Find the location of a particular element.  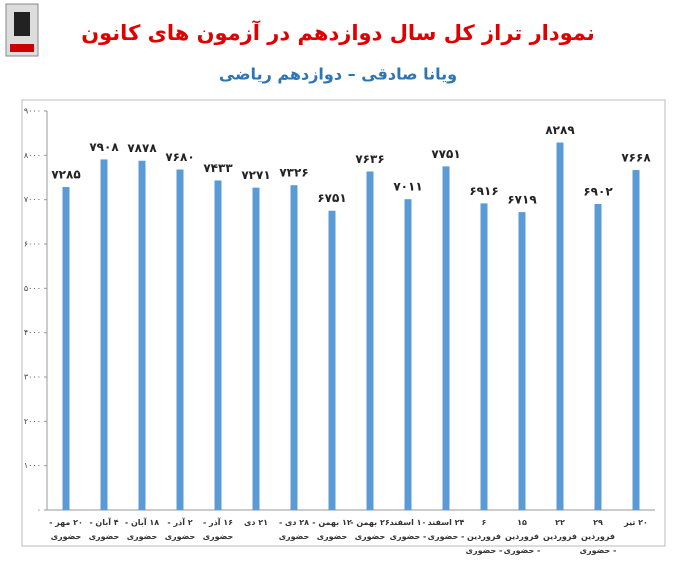

x-tick-label: ۱۲ بهمن - حضوری is located at coordinates (332, 529).